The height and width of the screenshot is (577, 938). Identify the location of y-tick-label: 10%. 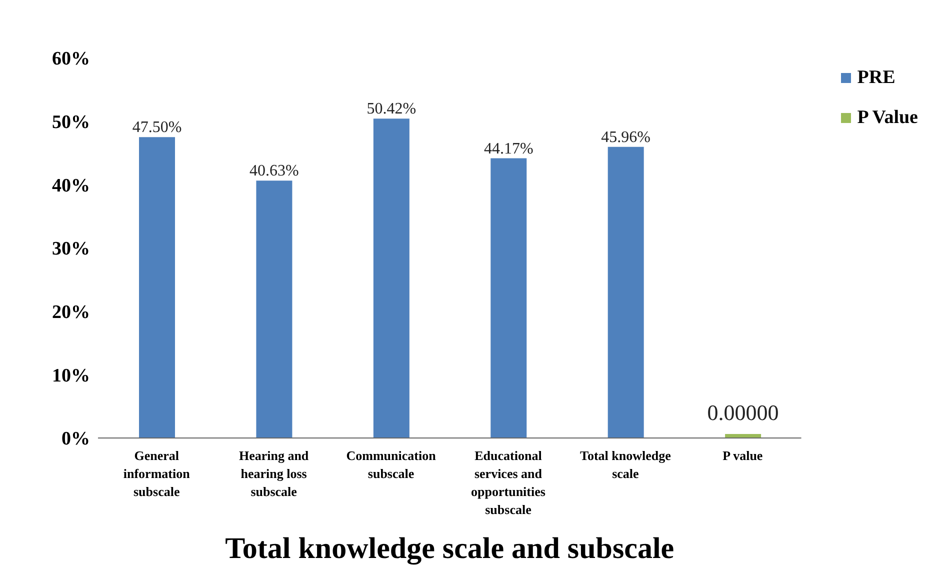
(71, 375).